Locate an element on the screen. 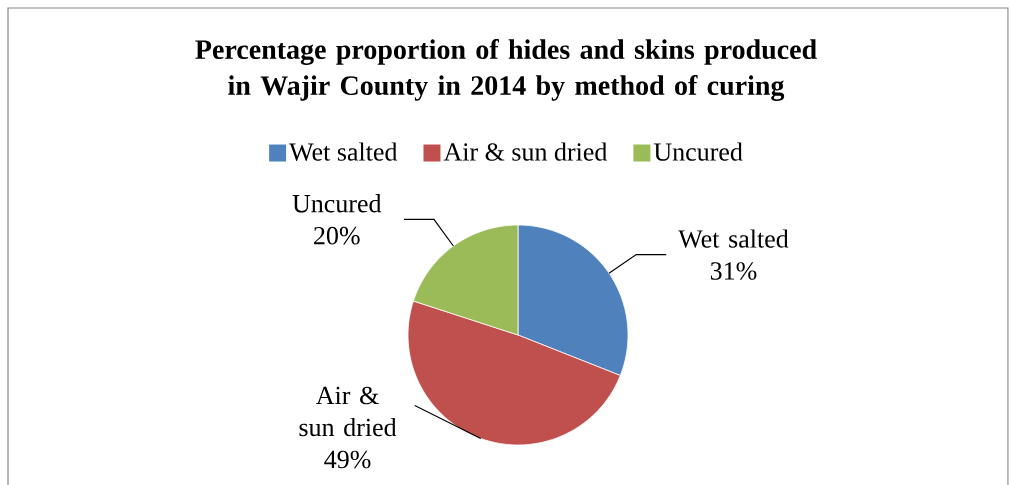 This screenshot has height=485, width=1012. legend-label: Air & sun dried is located at coordinates (525, 151).